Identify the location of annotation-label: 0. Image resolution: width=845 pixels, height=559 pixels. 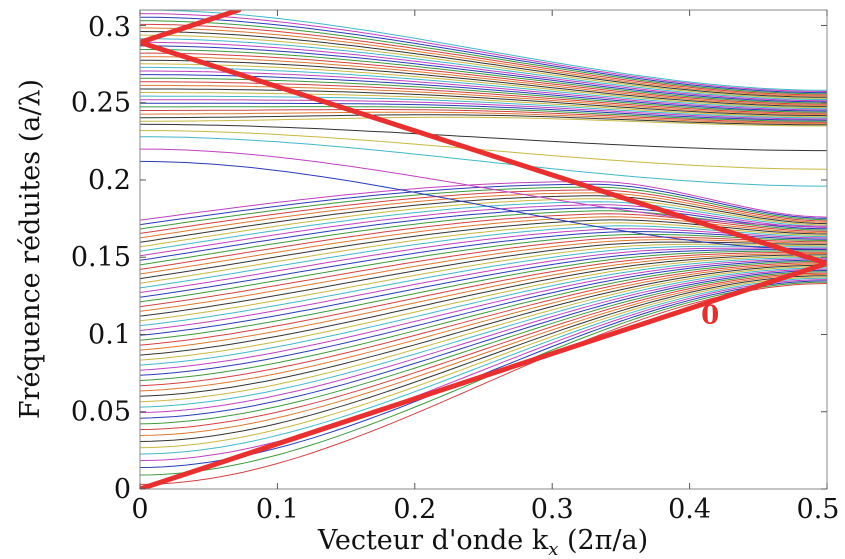
(710, 316).